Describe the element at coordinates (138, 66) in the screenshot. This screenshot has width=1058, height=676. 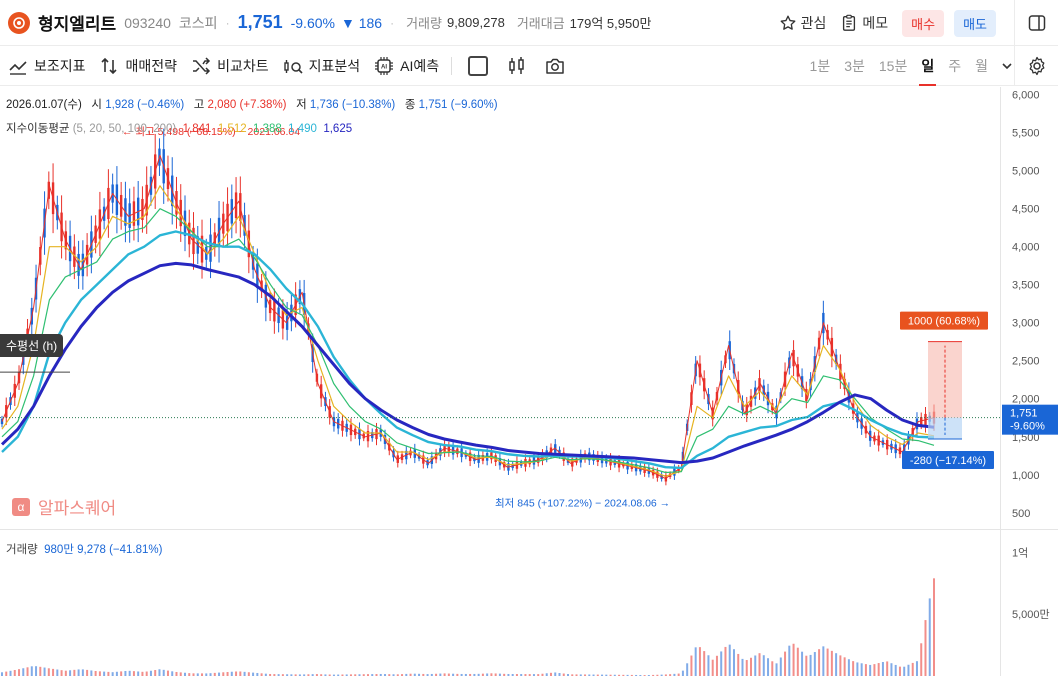
I see `trading-strategy-button: 매매전략` at that location.